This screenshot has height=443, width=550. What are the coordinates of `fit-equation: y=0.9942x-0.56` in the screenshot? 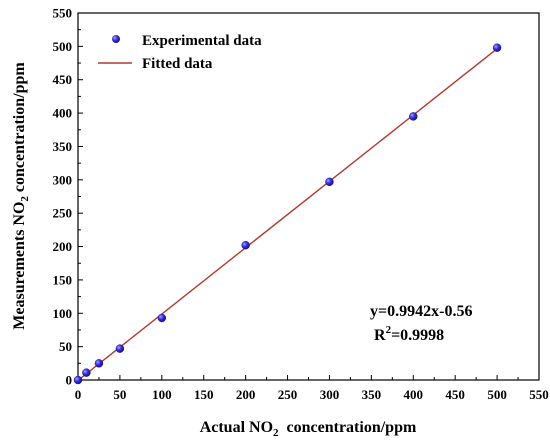 It's located at (421, 311).